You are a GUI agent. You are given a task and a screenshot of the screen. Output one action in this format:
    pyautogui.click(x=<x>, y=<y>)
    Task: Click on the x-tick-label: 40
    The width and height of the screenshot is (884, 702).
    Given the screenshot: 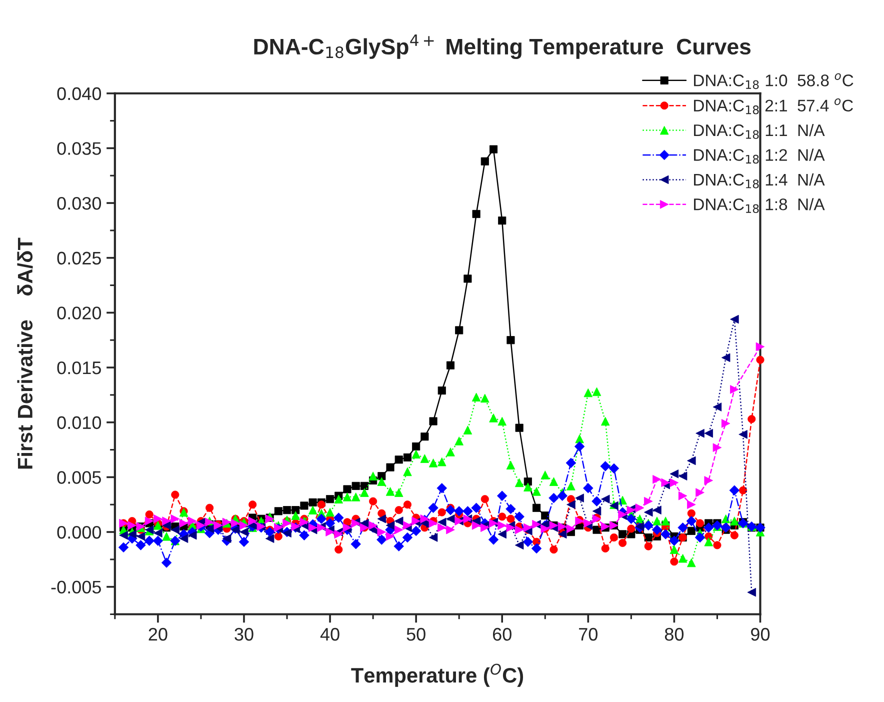 What is the action you would take?
    pyautogui.click(x=330, y=634)
    